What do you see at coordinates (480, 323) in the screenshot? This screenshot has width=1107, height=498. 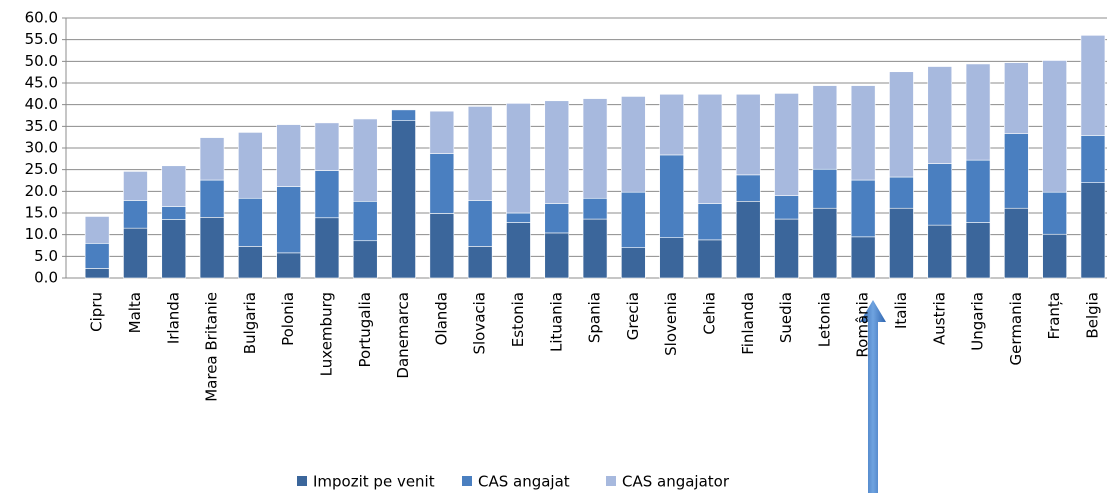 I see `x-tick-label: Slovacia` at bounding box center [480, 323].